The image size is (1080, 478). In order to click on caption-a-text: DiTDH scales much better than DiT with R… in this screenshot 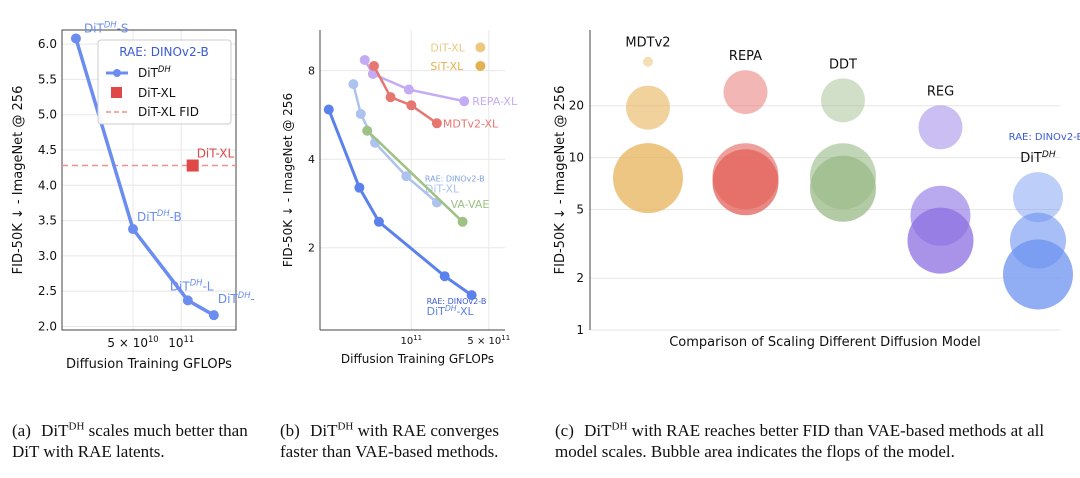, I will do `click(130, 440)`.